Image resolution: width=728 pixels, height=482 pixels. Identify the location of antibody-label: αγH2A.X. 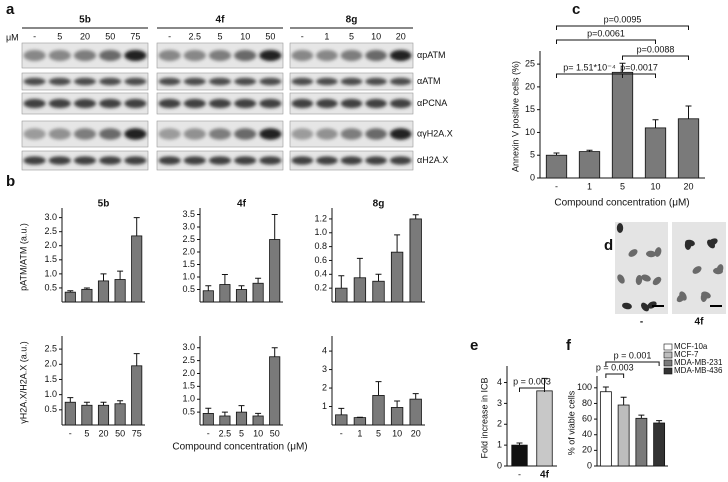
(435, 133).